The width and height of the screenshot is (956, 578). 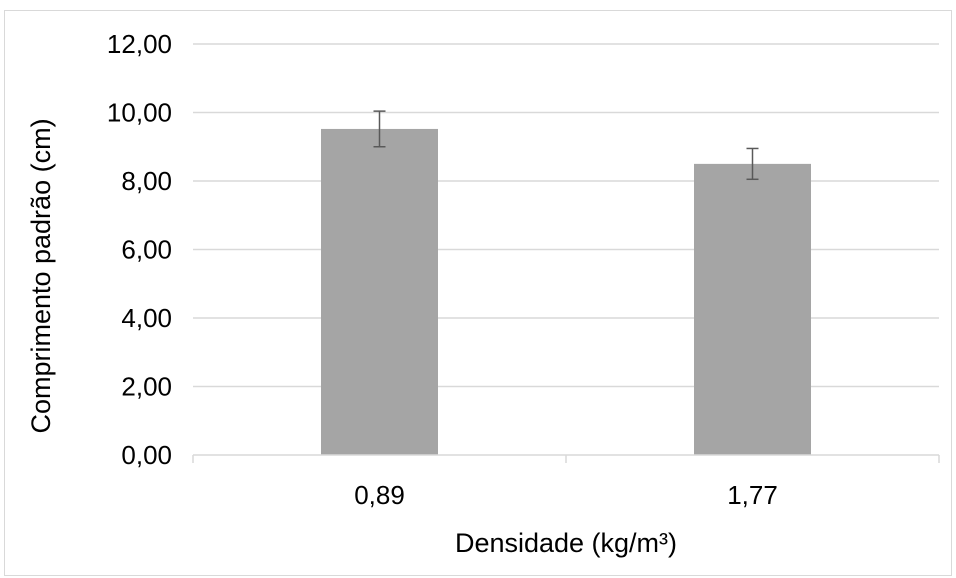 What do you see at coordinates (566, 145) in the screenshot?
I see `error-bars` at bounding box center [566, 145].